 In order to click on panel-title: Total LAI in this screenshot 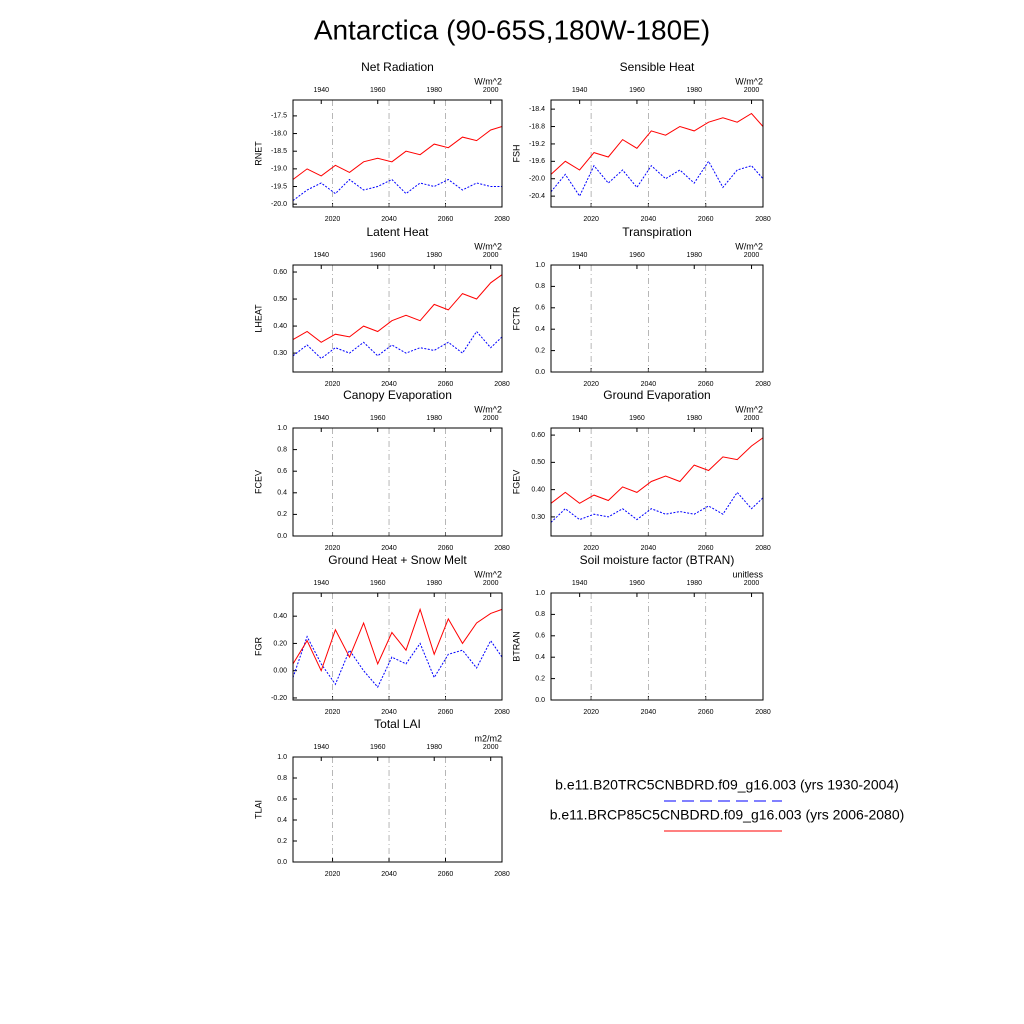, I will do `click(397, 724)`.